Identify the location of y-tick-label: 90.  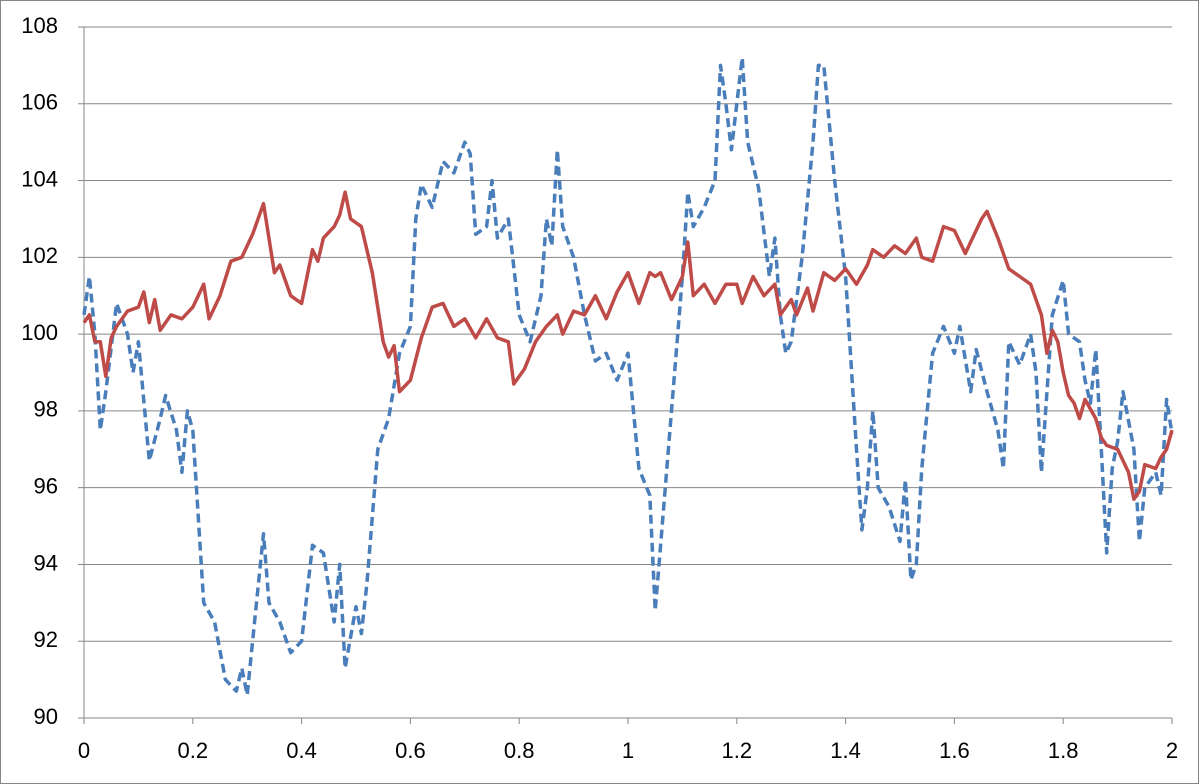
(46, 716).